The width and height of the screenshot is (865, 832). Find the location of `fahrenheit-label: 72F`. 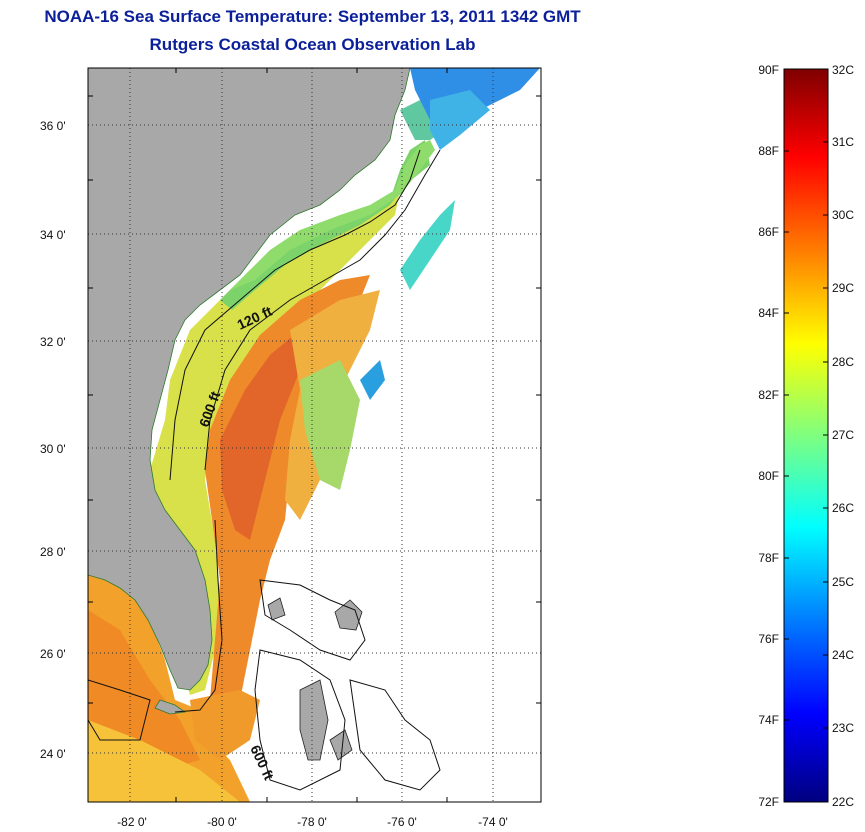

fahrenheit-label: 72F is located at coordinates (768, 802).